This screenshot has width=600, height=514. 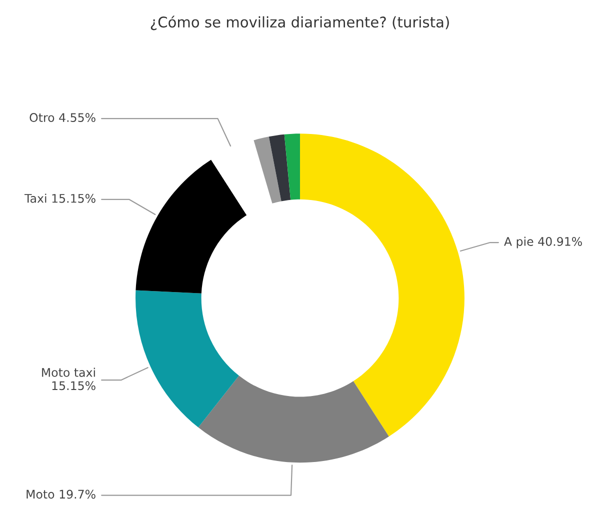 What do you see at coordinates (60, 198) in the screenshot?
I see `slice-label: Taxi 15.15%` at bounding box center [60, 198].